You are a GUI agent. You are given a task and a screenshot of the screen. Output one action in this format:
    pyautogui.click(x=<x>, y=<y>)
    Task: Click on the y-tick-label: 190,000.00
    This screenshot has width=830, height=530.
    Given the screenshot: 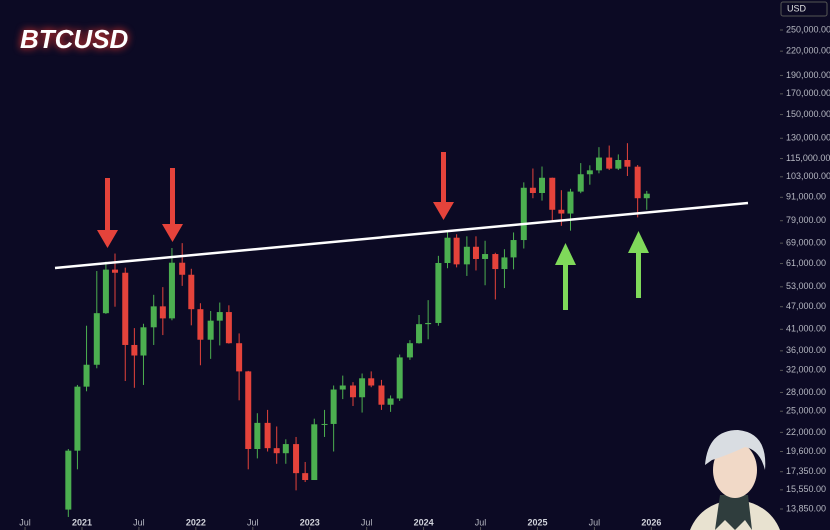 What is the action you would take?
    pyautogui.click(x=808, y=75)
    